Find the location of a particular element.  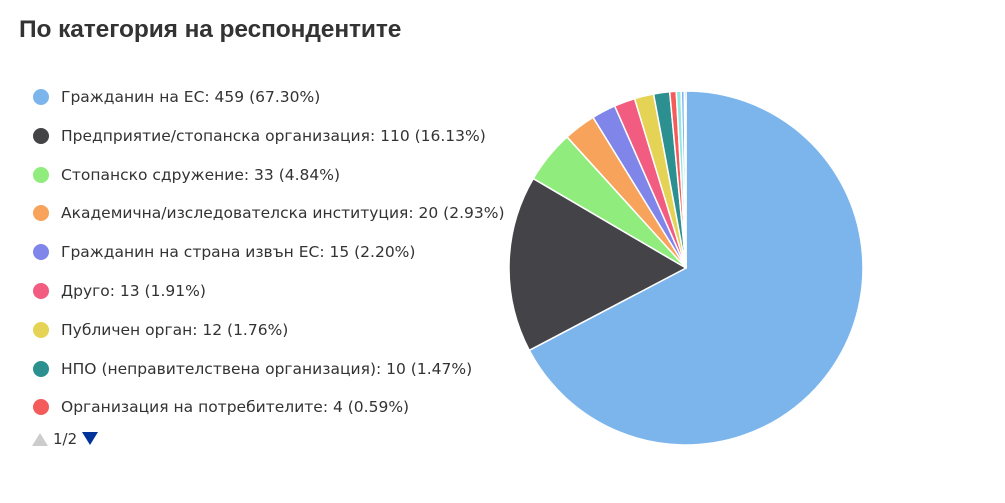

legend-item: Гражданин на ЕС: 459 (67.30%) is located at coordinates (176, 97).